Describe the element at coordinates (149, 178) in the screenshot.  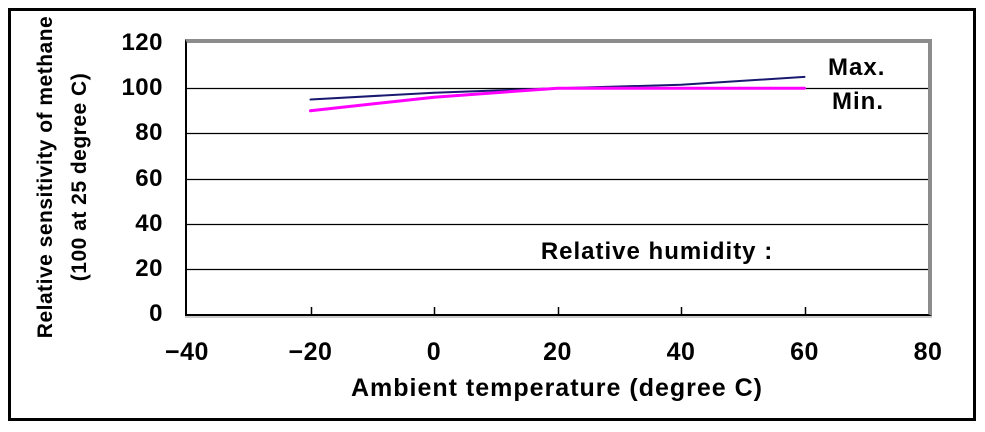
I see `y-tick-label-60: 60` at that location.